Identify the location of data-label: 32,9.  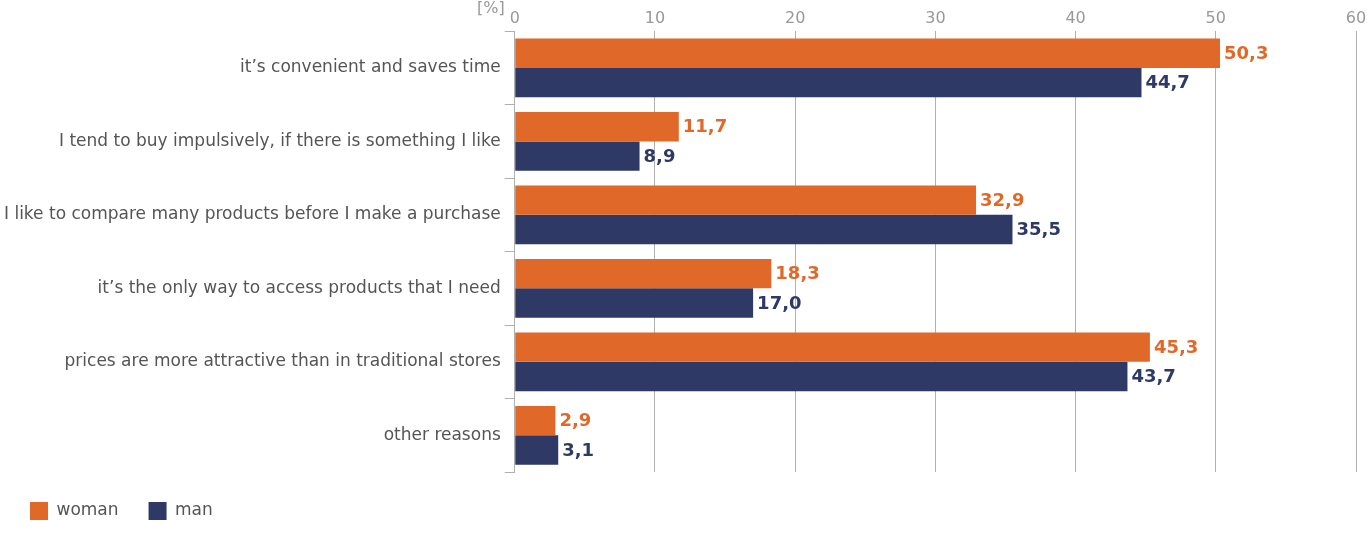
(1002, 199).